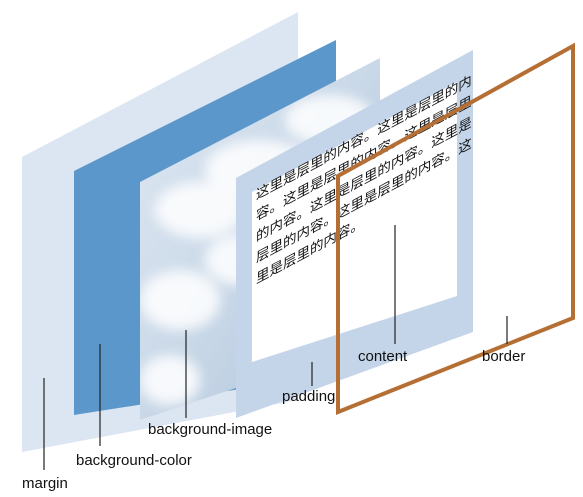  What do you see at coordinates (134, 460) in the screenshot?
I see `background-color-label: background-color` at bounding box center [134, 460].